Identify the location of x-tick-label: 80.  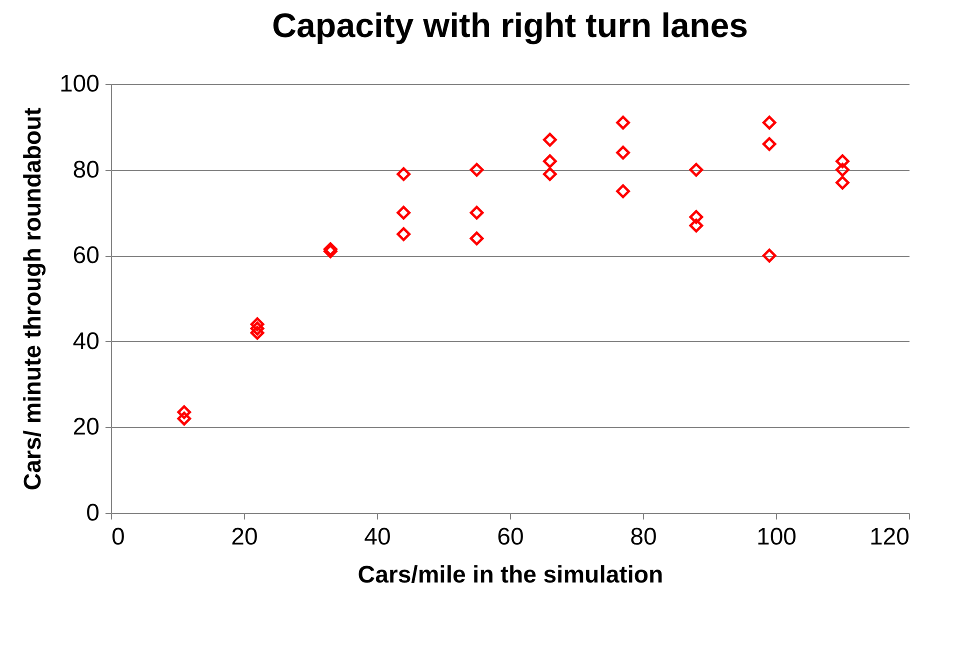
(643, 537).